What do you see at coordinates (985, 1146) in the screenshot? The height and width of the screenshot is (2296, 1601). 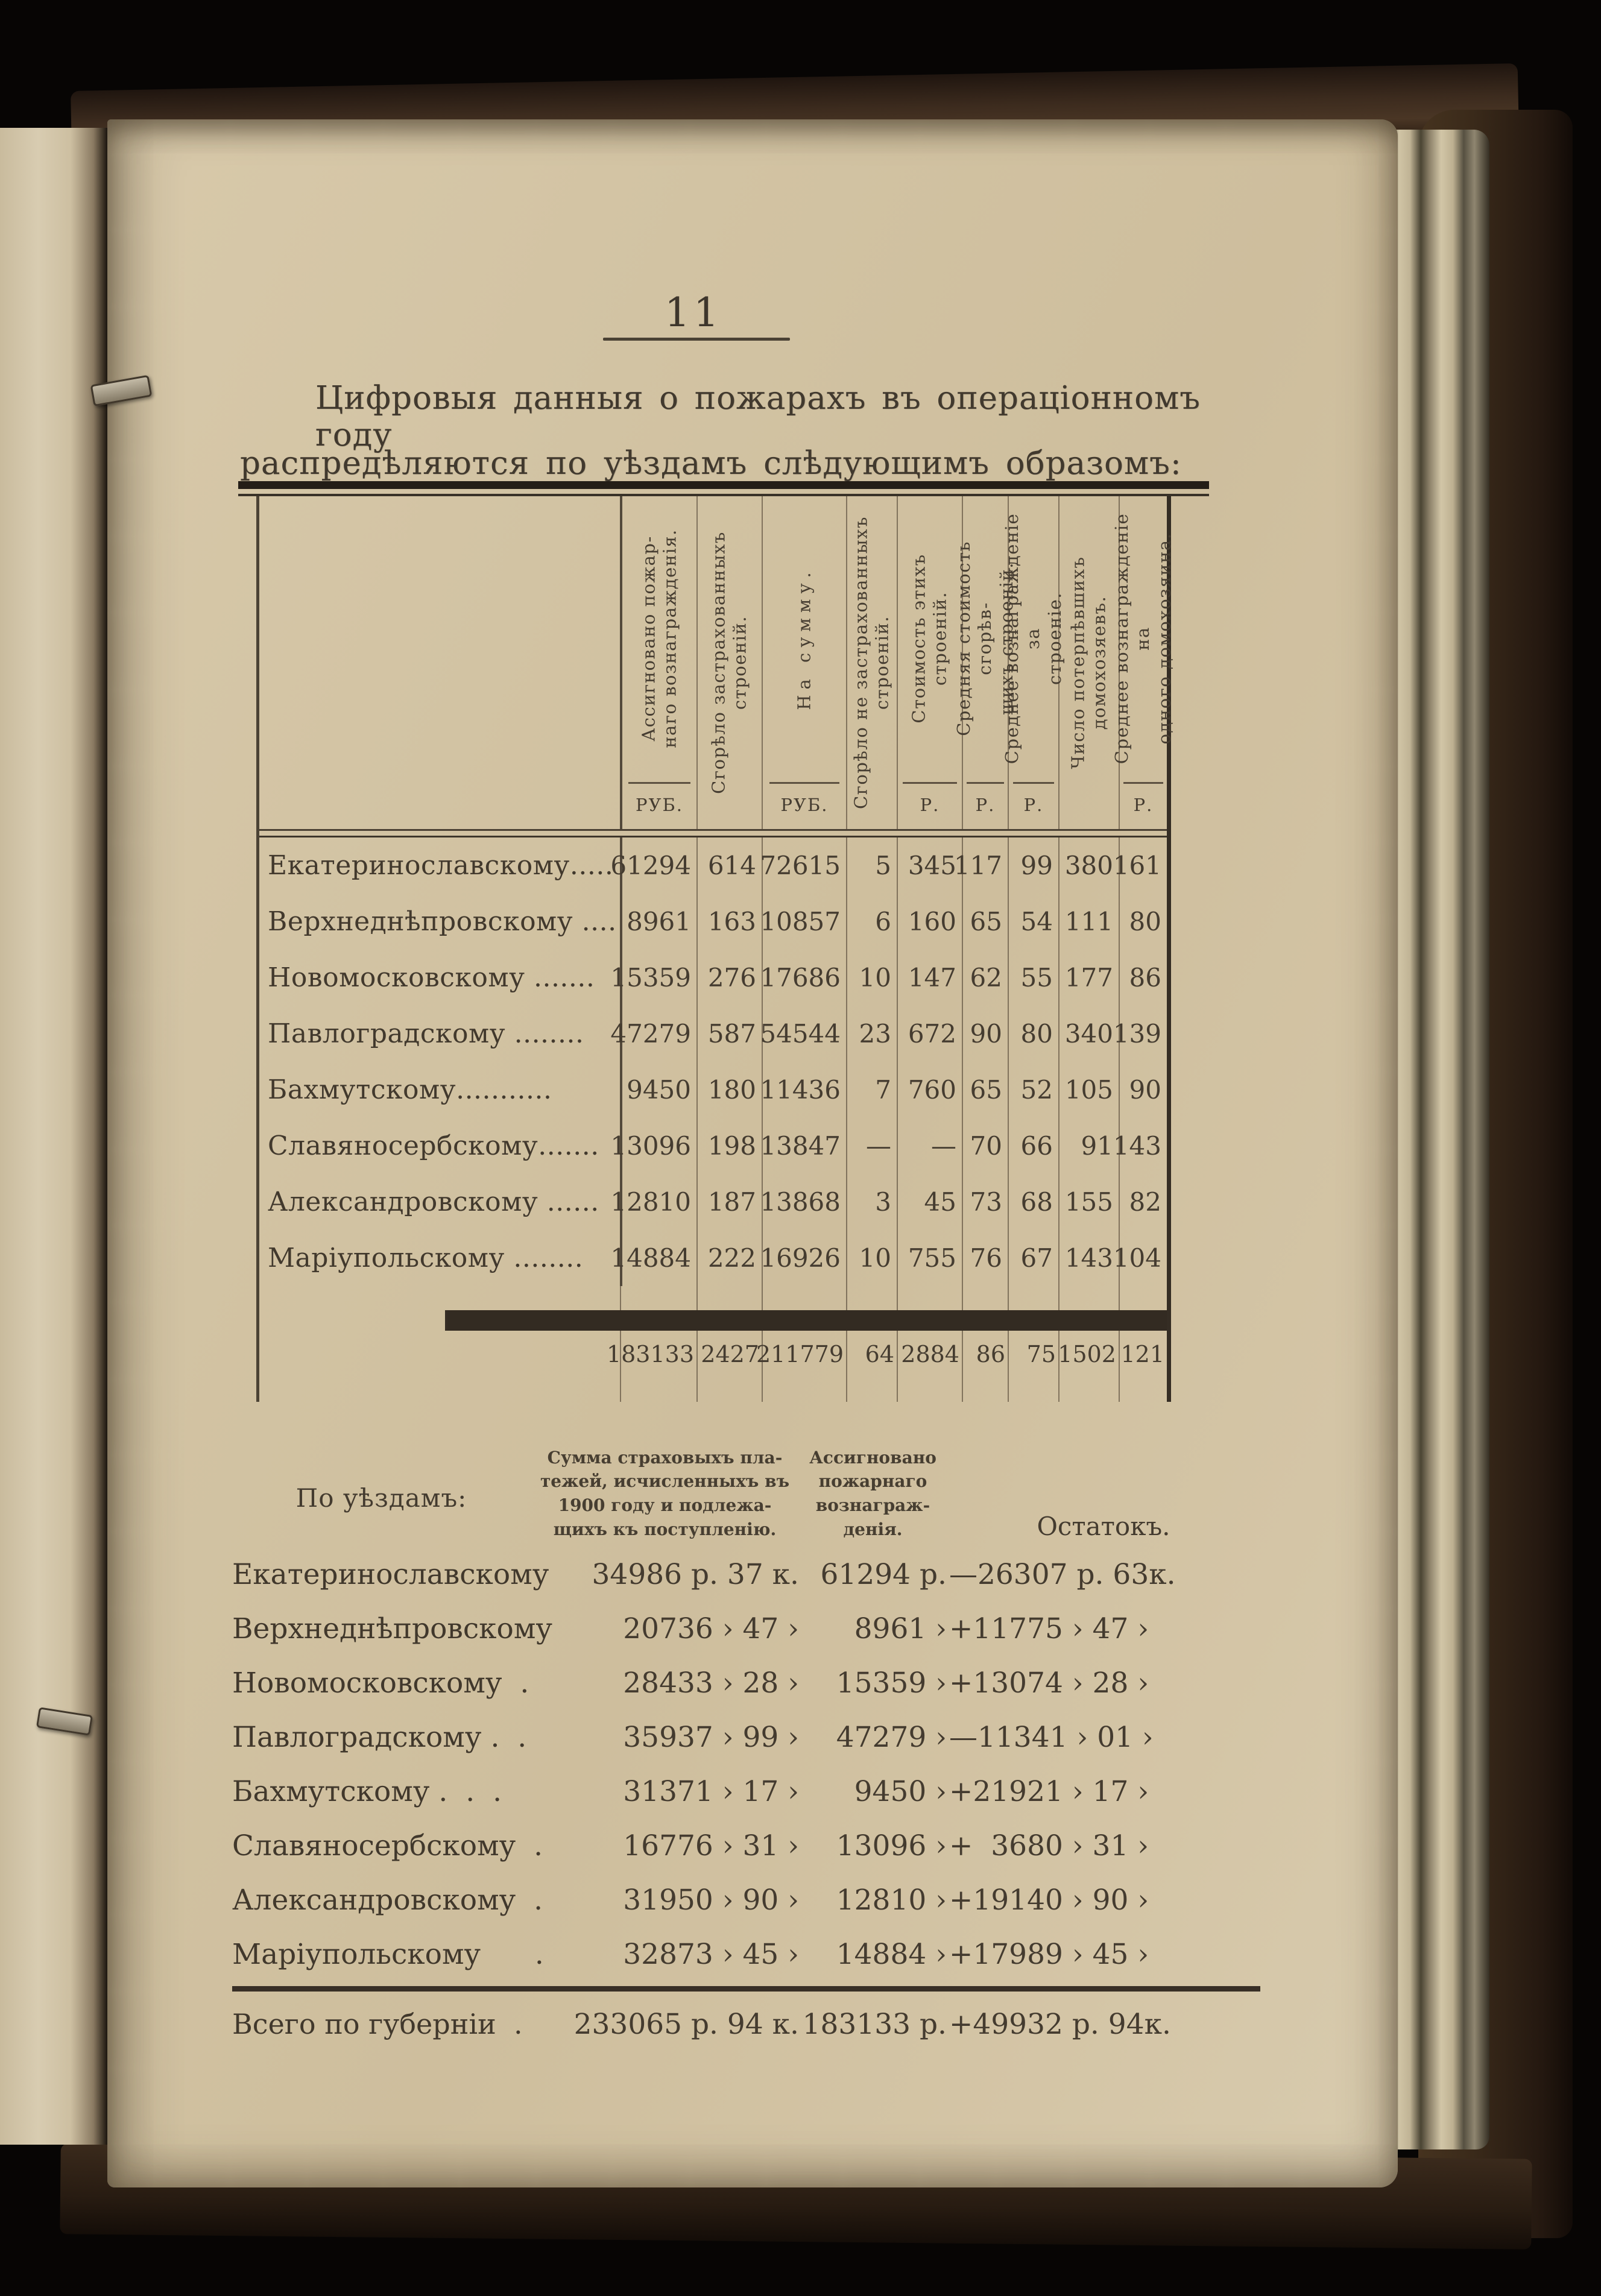 I see `value-cell: 70` at bounding box center [985, 1146].